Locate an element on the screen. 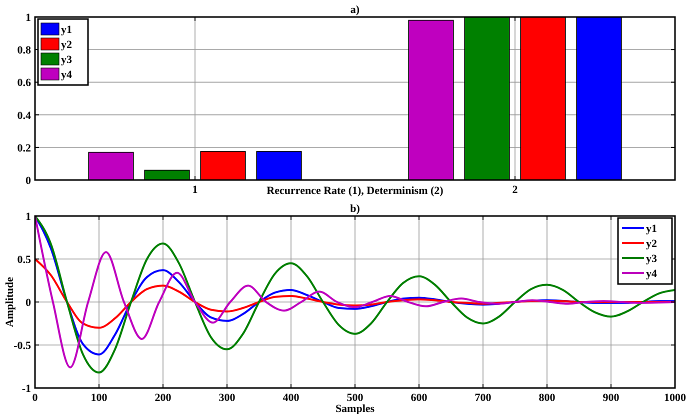 The image size is (690, 414). chart-title: a) is located at coordinates (355, 10).